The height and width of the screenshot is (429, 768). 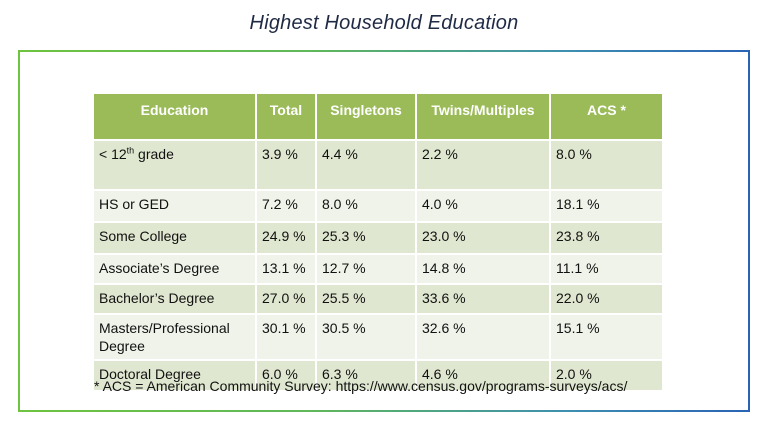 I want to click on header-acs: ACS *, so click(x=606, y=117).